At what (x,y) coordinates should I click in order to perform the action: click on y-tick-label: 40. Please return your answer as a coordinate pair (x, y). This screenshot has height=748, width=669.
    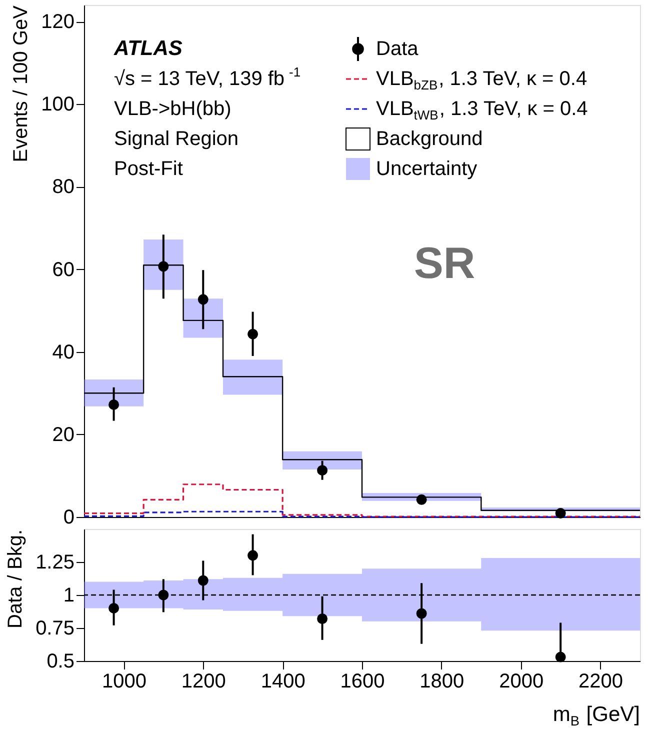
    Looking at the image, I should click on (63, 352).